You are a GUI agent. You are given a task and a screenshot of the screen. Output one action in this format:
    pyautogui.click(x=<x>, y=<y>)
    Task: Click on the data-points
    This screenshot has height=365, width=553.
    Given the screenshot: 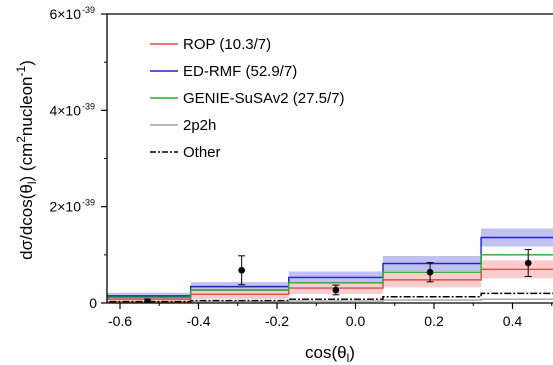 What is the action you would take?
    pyautogui.click(x=337, y=276)
    